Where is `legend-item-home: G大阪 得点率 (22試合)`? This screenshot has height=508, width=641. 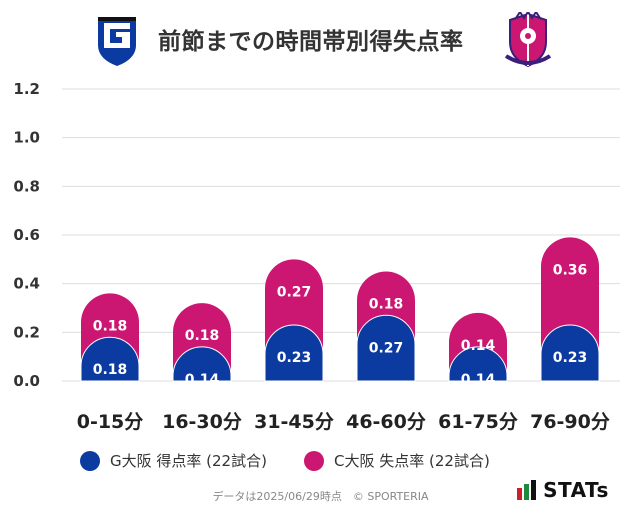
legend-item-home: G大阪 得点率 (22試合) is located at coordinates (173, 460).